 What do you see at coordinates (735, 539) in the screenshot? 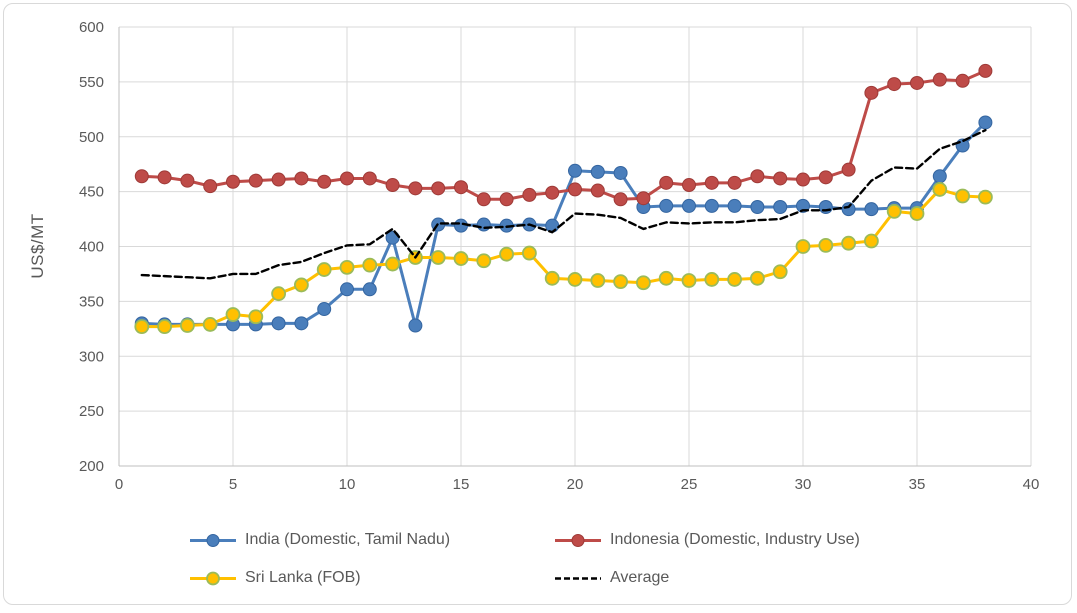
I see `legend-label: Indonesia (Domestic, Industry Use)` at bounding box center [735, 539].